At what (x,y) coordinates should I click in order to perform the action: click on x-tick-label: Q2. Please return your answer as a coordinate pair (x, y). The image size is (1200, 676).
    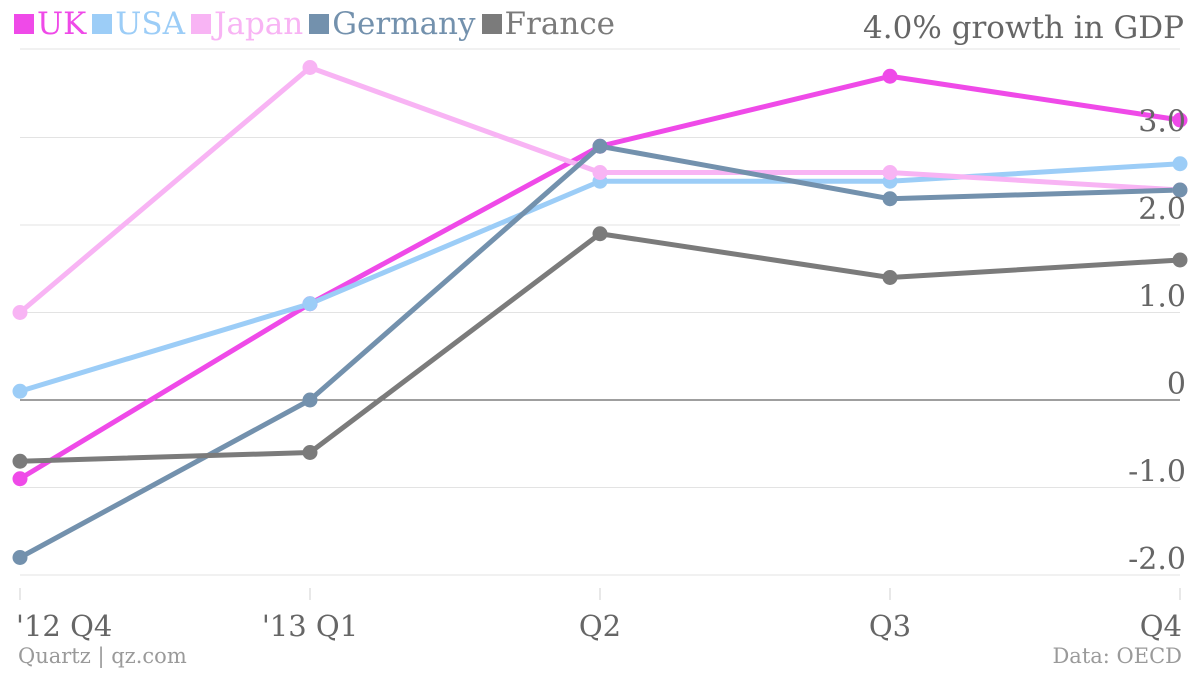
    Looking at the image, I should click on (600, 626).